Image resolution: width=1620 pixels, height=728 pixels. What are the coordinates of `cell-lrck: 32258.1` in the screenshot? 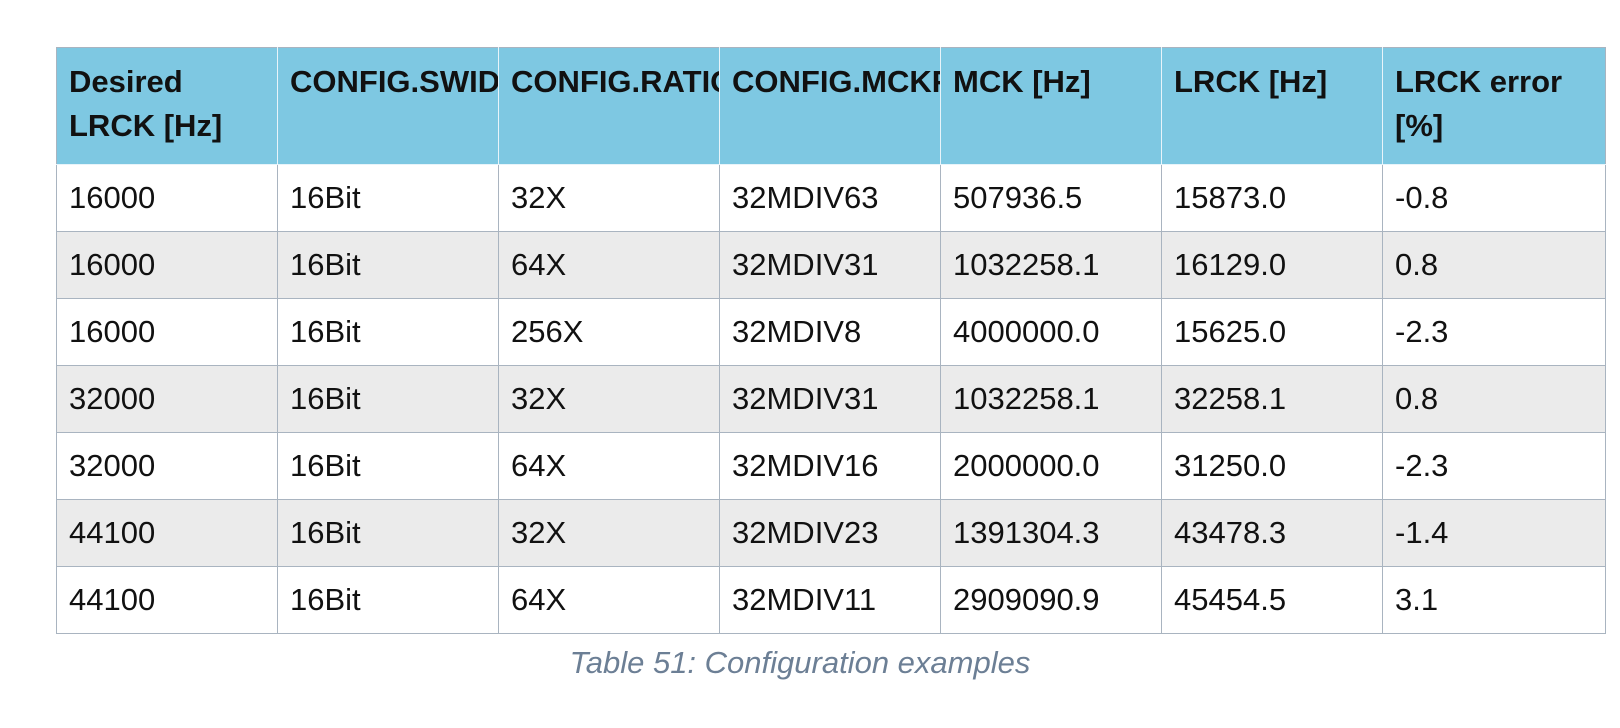 It's located at (1272, 399).